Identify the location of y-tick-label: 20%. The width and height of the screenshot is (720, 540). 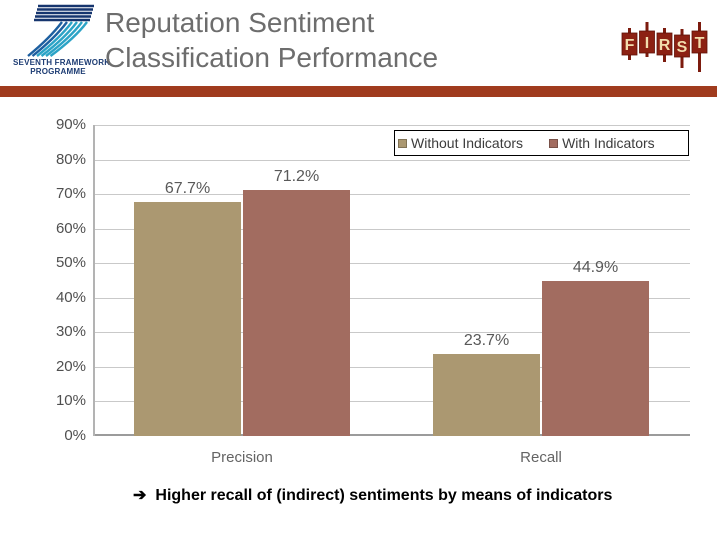
(70, 366).